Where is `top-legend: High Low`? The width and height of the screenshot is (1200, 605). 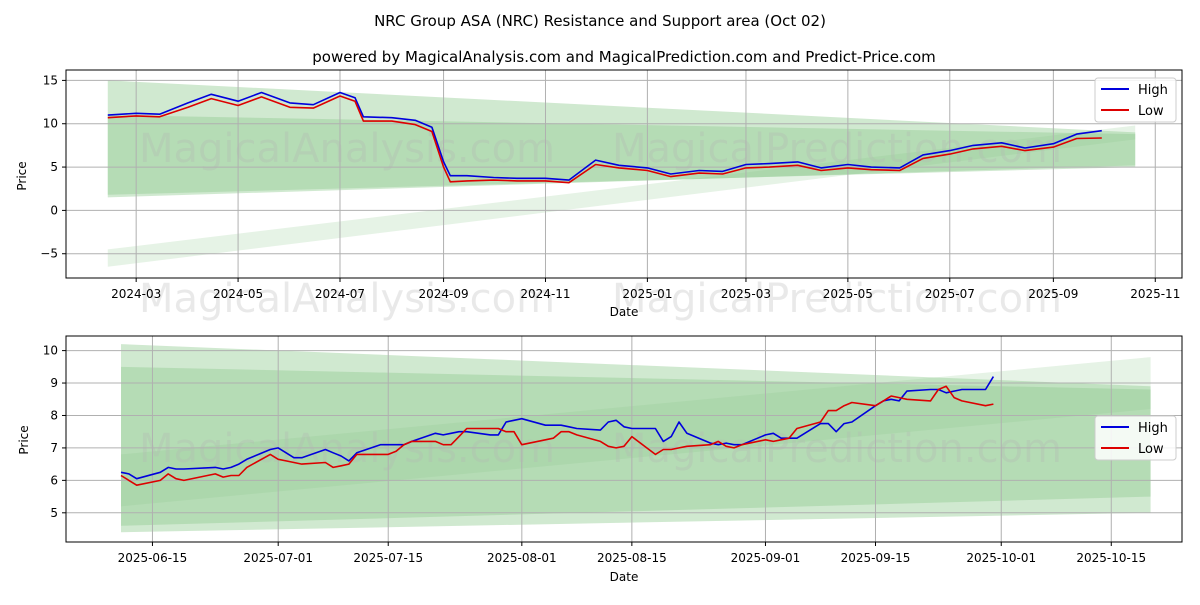 top-legend: High Low is located at coordinates (1135, 100).